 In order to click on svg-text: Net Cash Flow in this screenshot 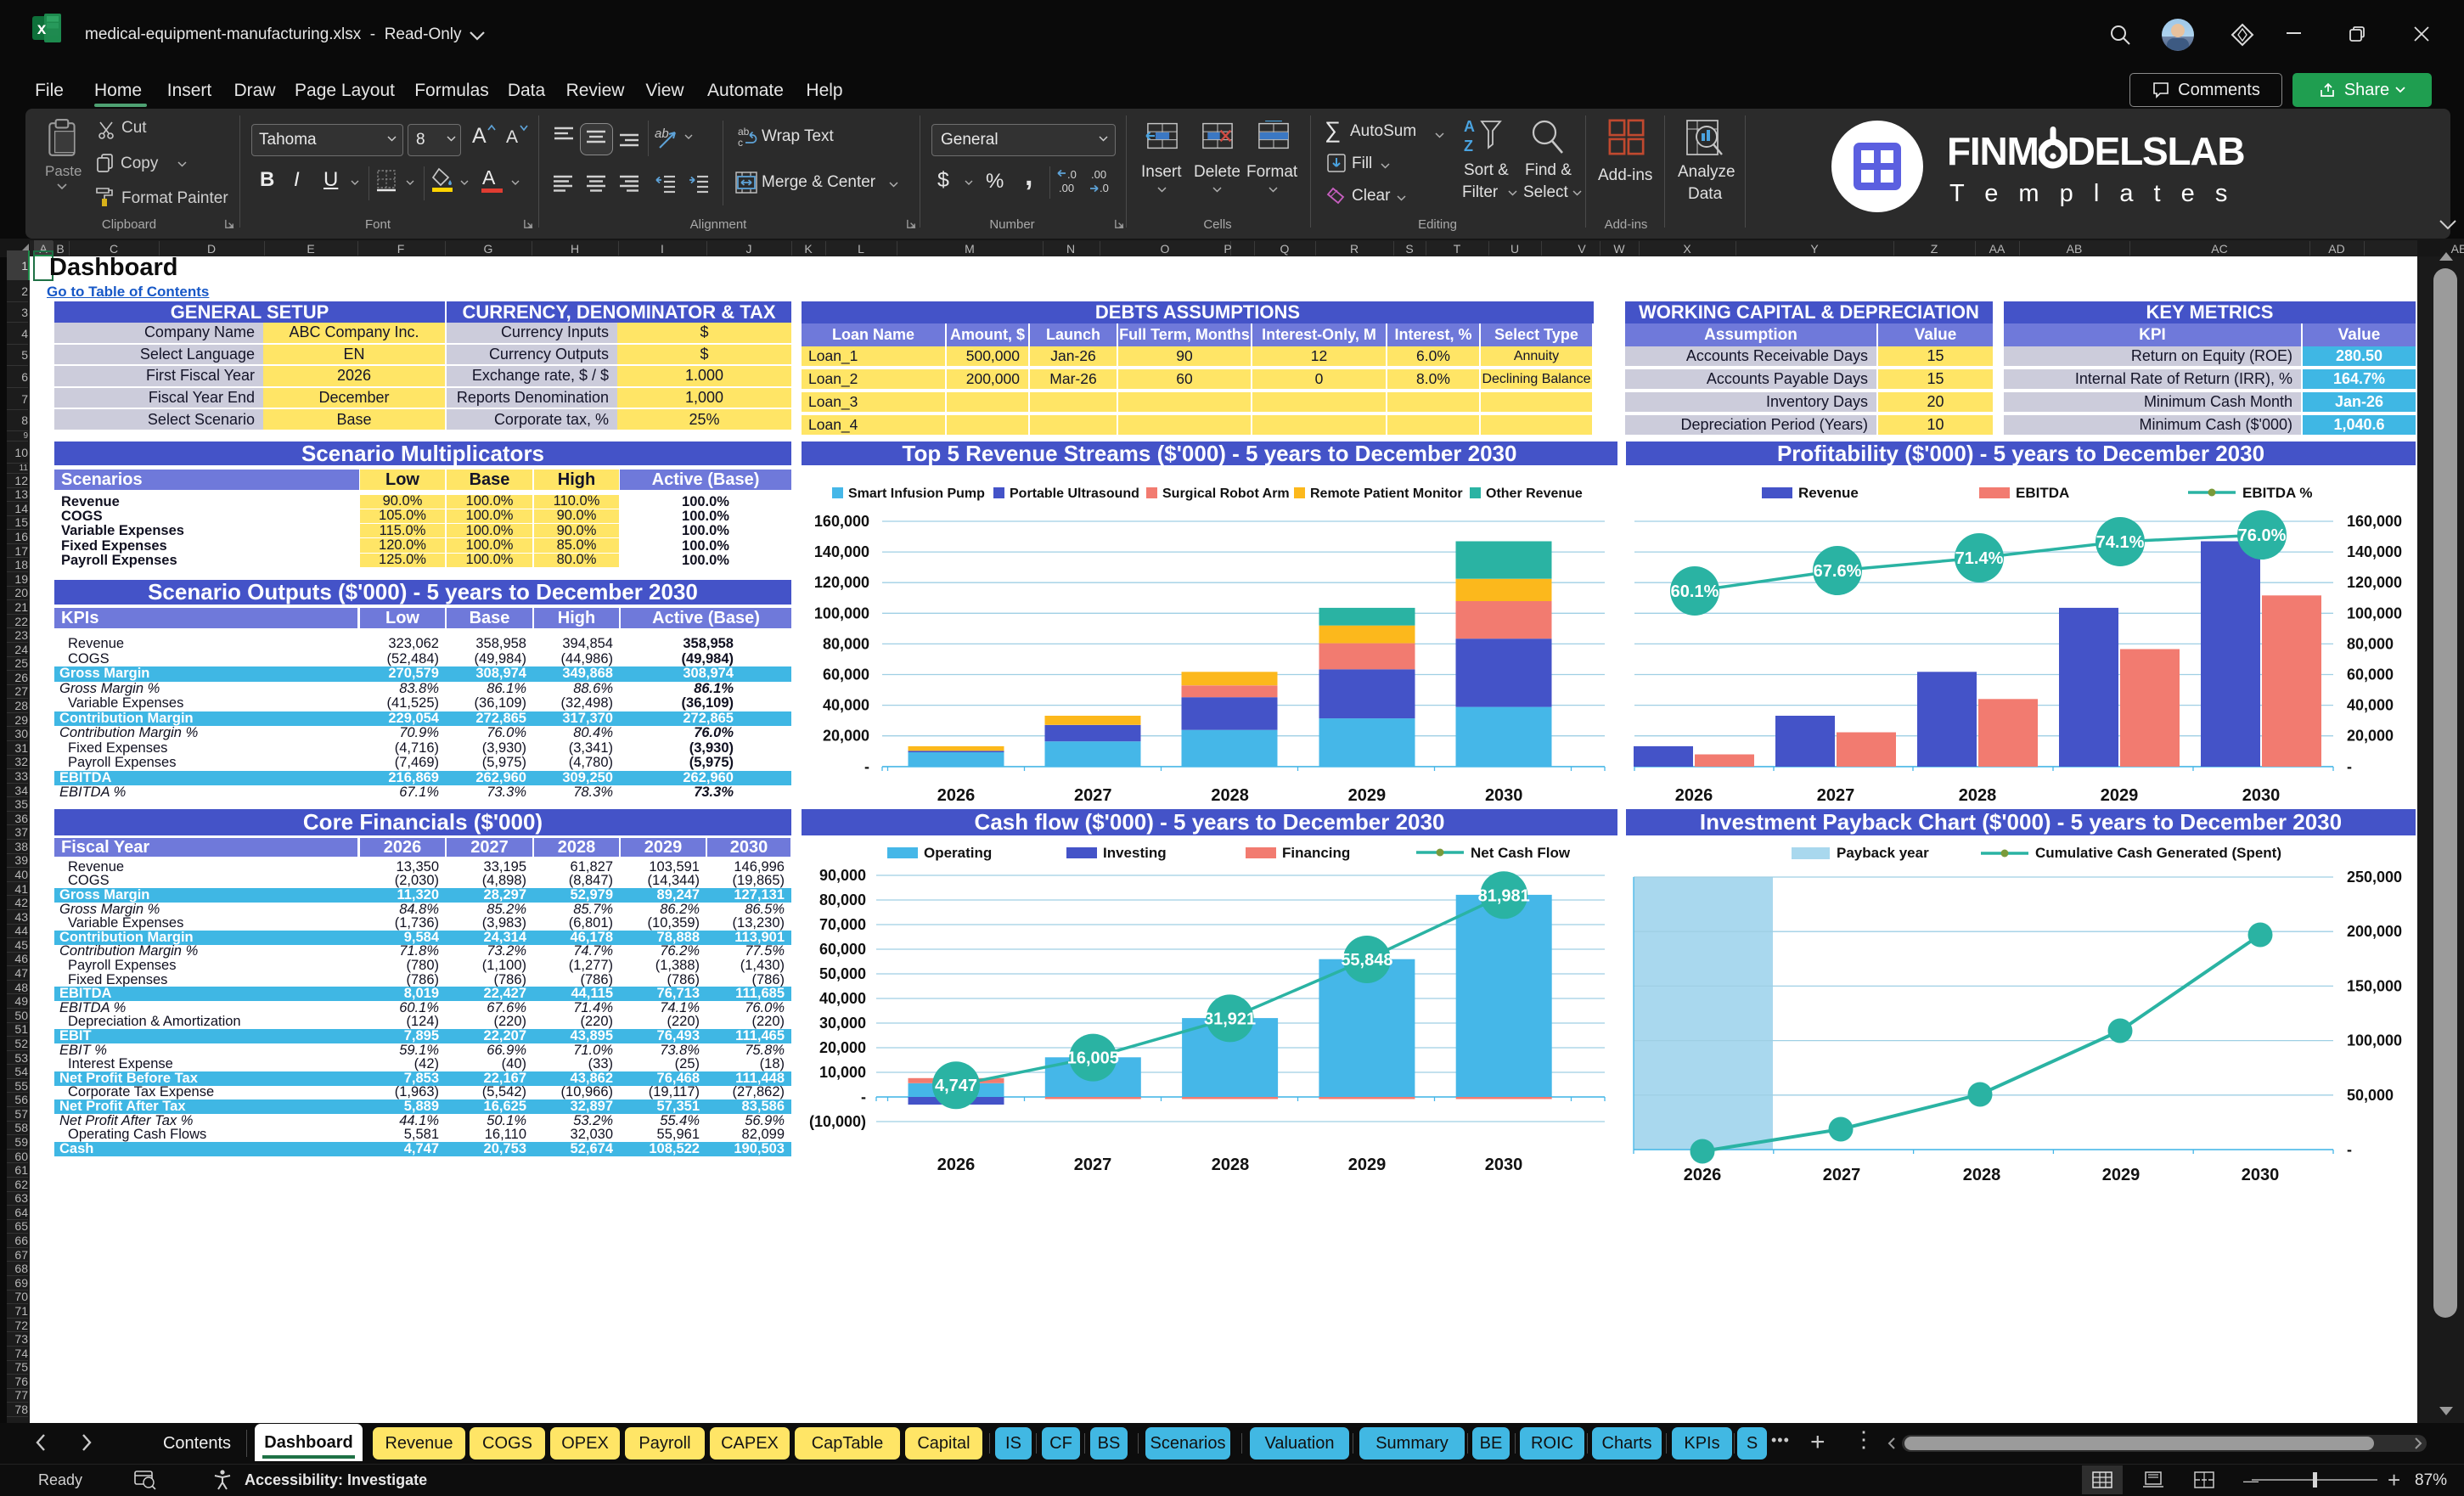, I will do `click(1521, 853)`.